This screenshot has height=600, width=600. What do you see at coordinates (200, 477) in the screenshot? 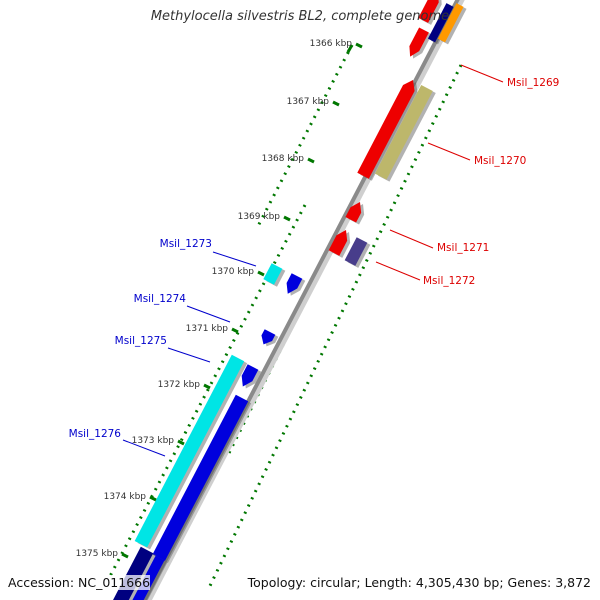
I see `gene-msil-1276-b` at bounding box center [200, 477].